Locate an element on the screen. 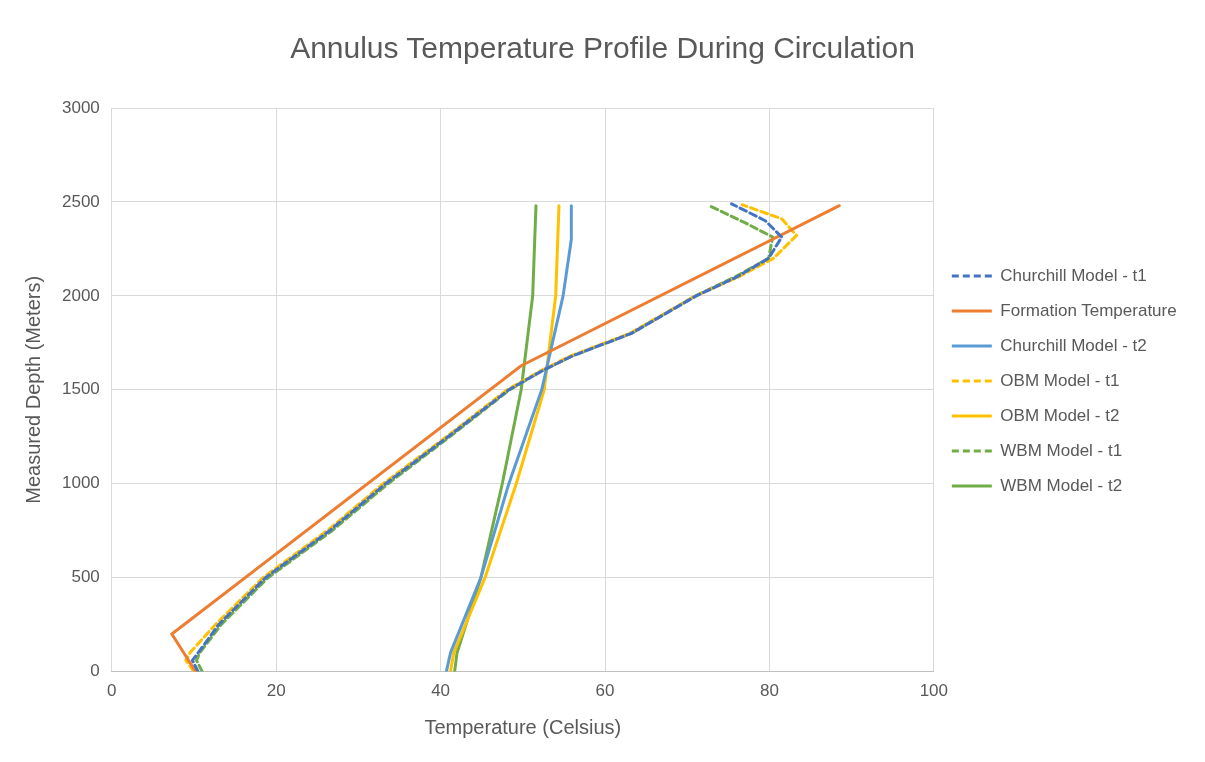 The width and height of the screenshot is (1205, 762). y-tick-label: 500 is located at coordinates (85, 577).